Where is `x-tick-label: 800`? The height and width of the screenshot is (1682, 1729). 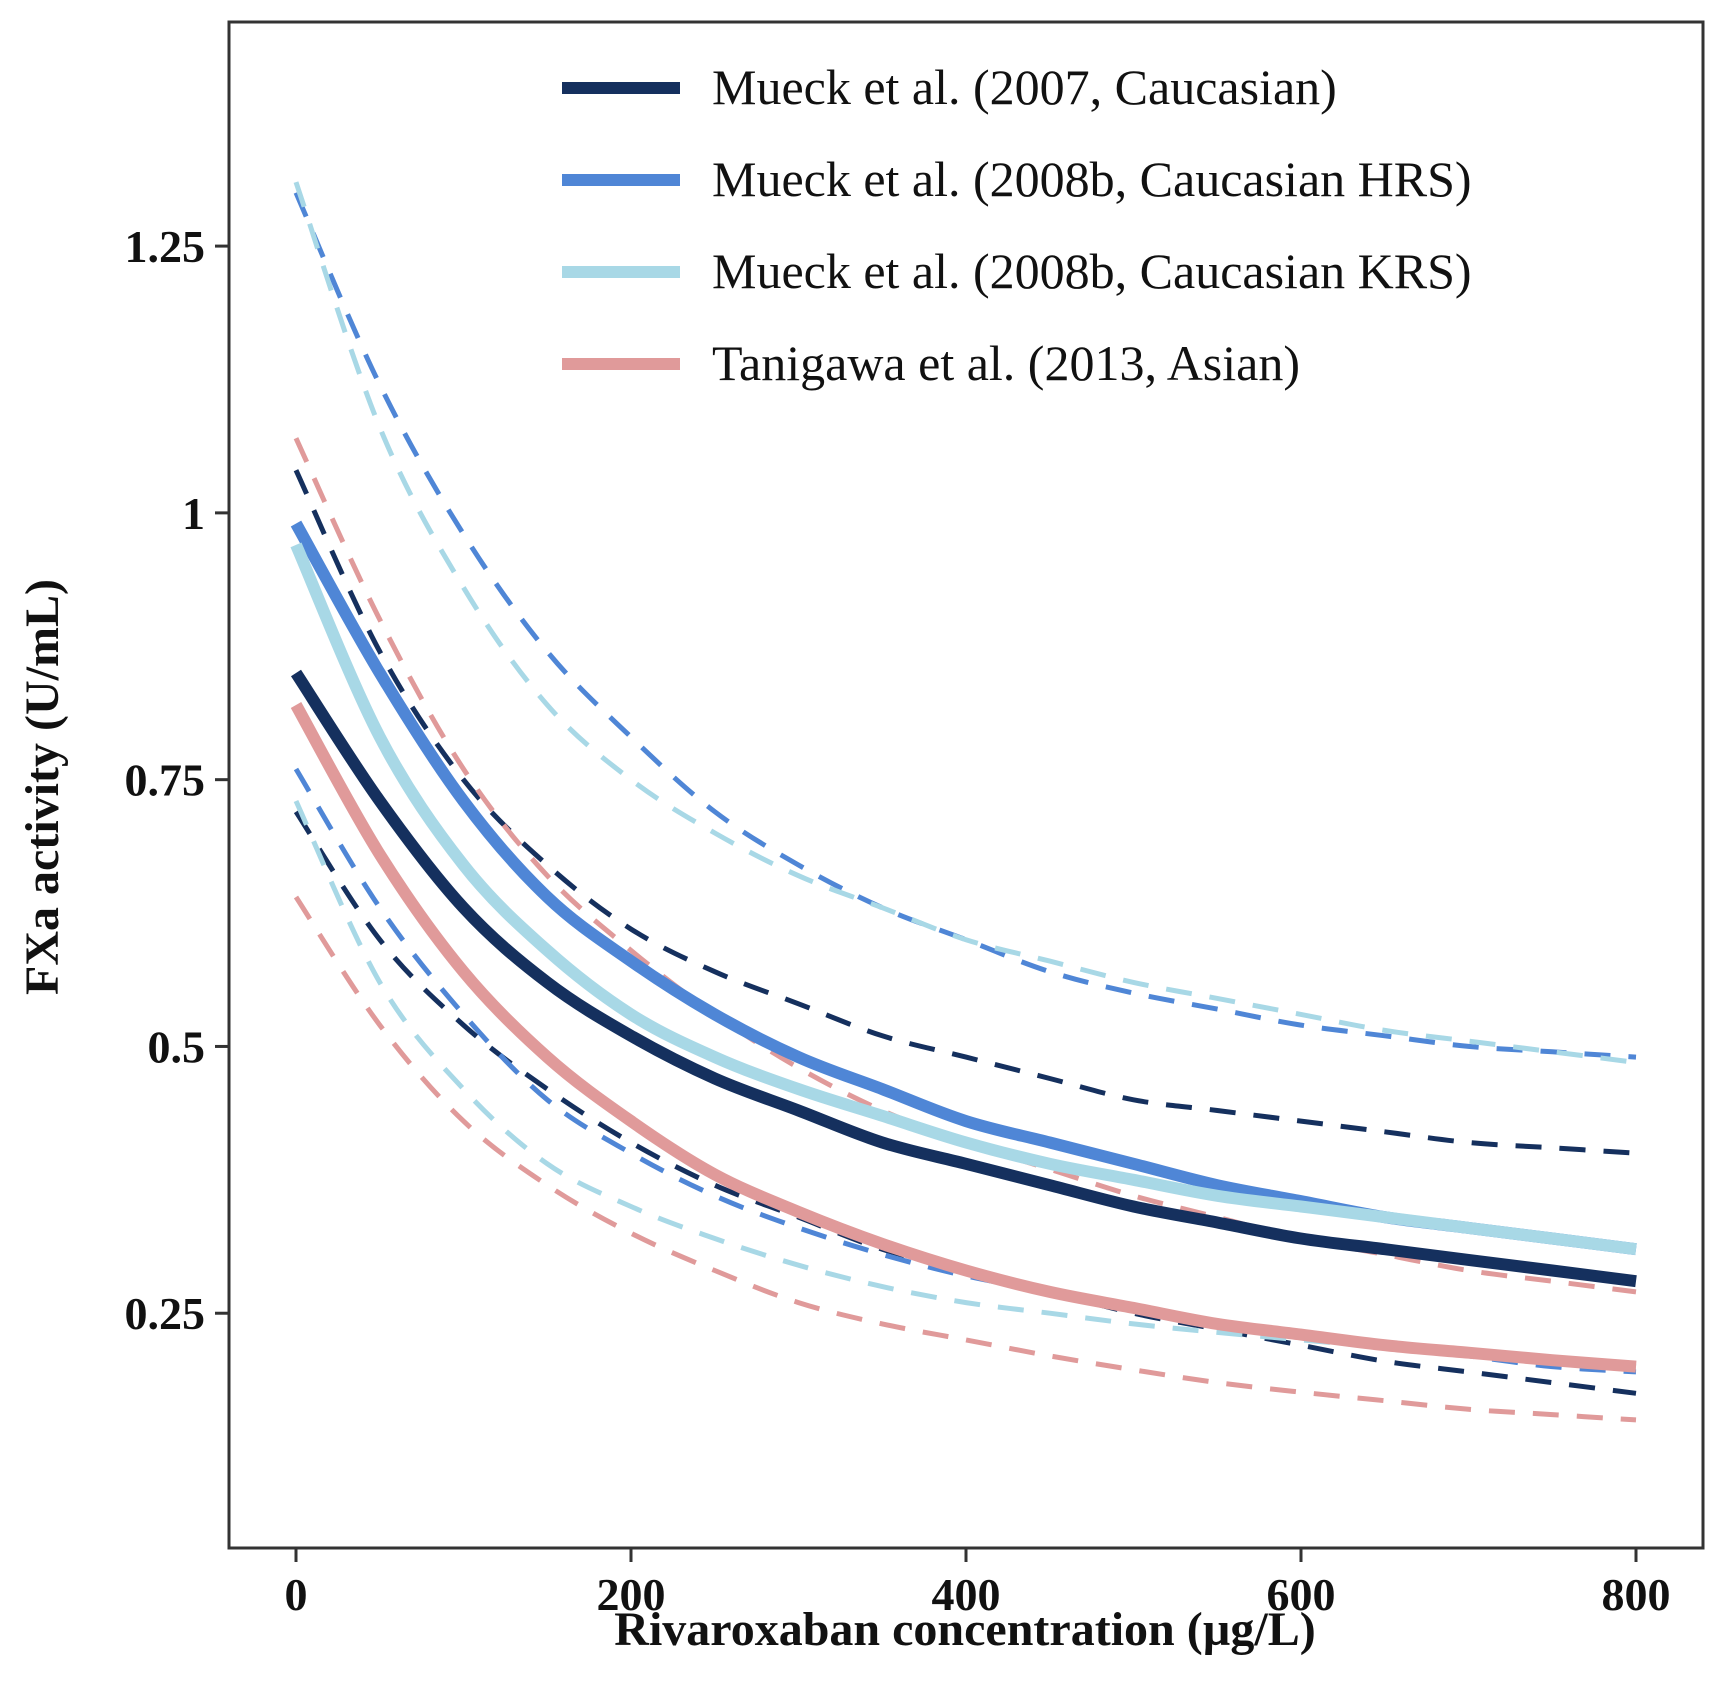 x-tick-label: 800 is located at coordinates (1636, 1594).